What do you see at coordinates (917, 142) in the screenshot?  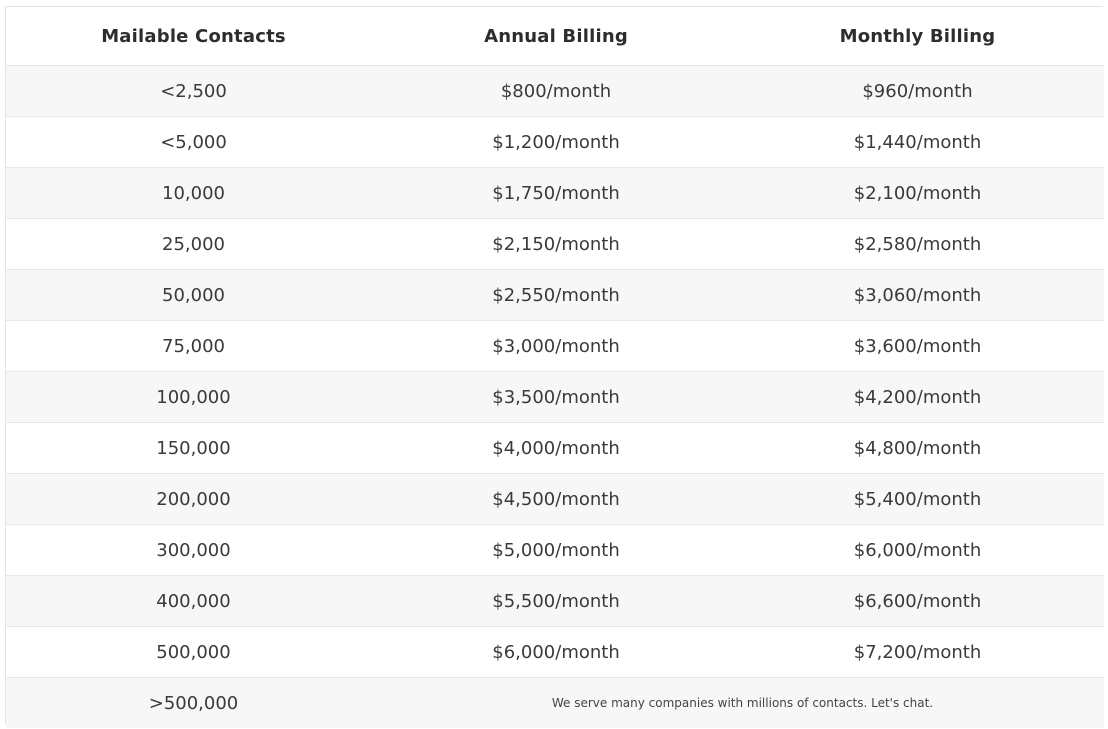 I see `monthly-price-cell: $1,440/month` at bounding box center [917, 142].